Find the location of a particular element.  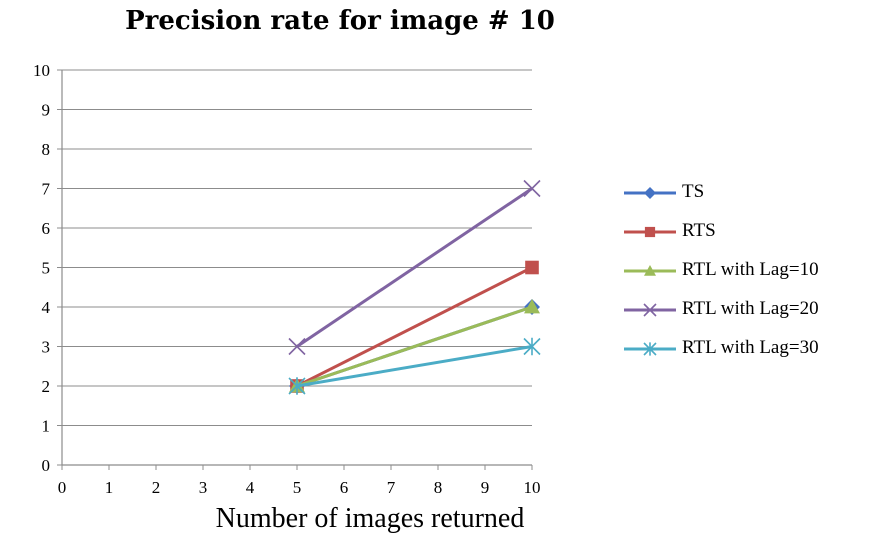

y-tick-label: 1 is located at coordinates (46, 426).